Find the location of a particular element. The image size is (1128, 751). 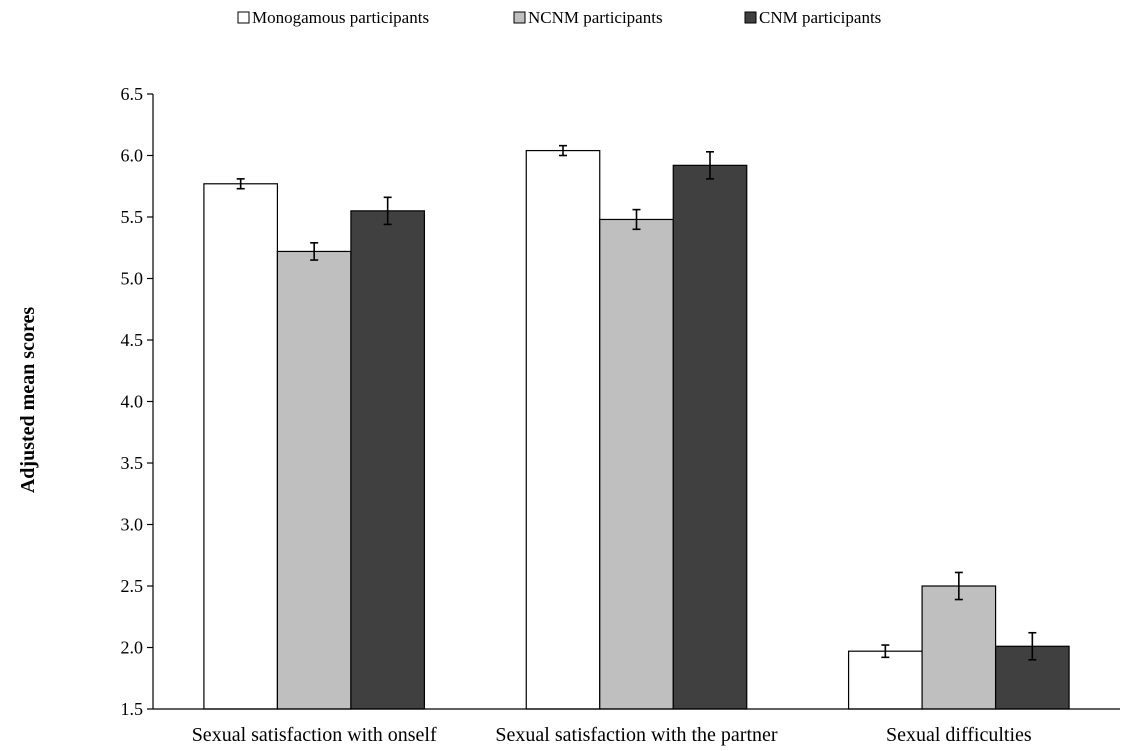

x-category-label: Sexual satisfaction with onself is located at coordinates (314, 735).